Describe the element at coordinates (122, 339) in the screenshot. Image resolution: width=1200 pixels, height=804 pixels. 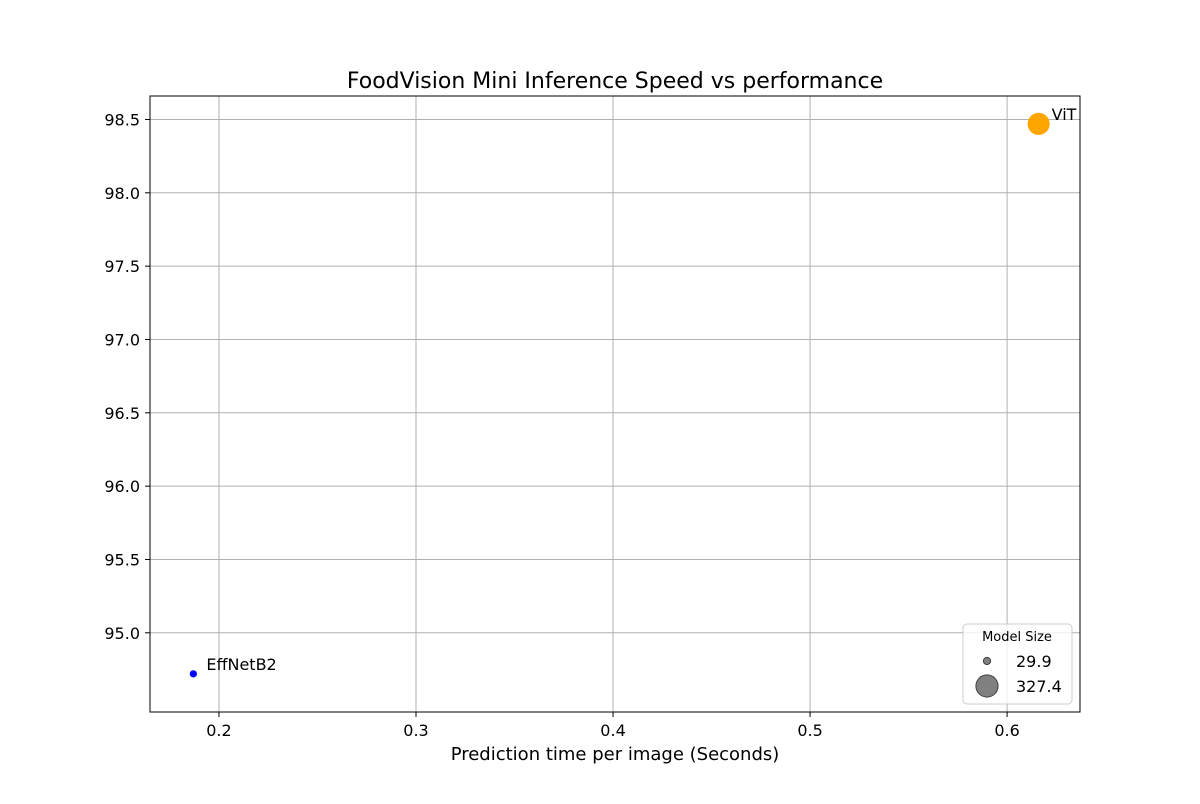
I see `y-tick-label: 97.0` at that location.